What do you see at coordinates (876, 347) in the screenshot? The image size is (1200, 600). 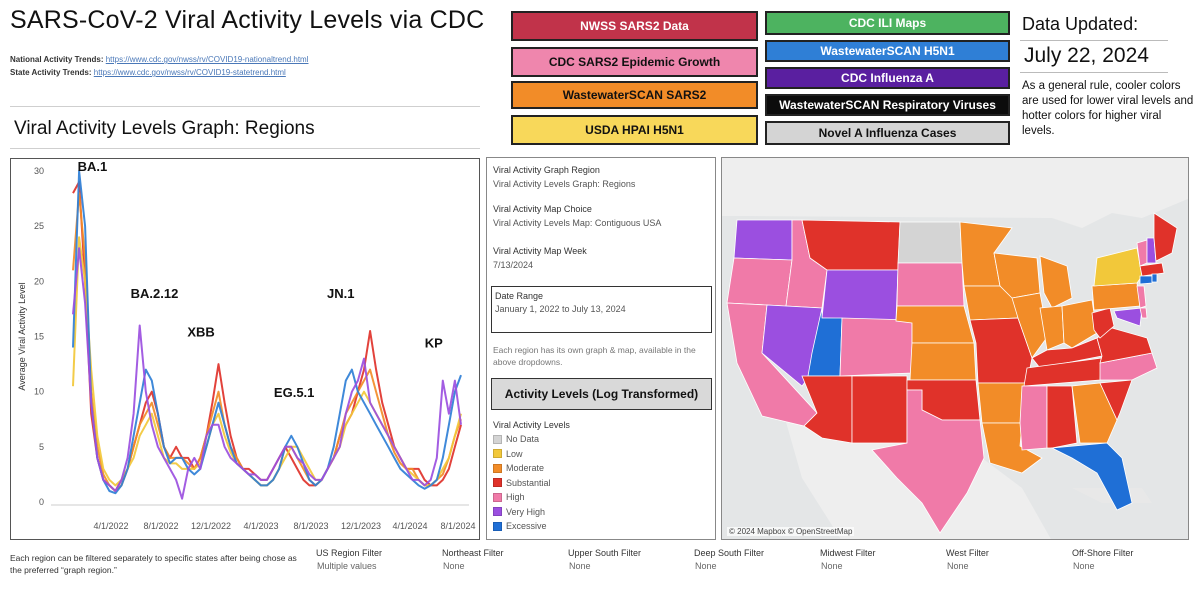 I see `state-co` at bounding box center [876, 347].